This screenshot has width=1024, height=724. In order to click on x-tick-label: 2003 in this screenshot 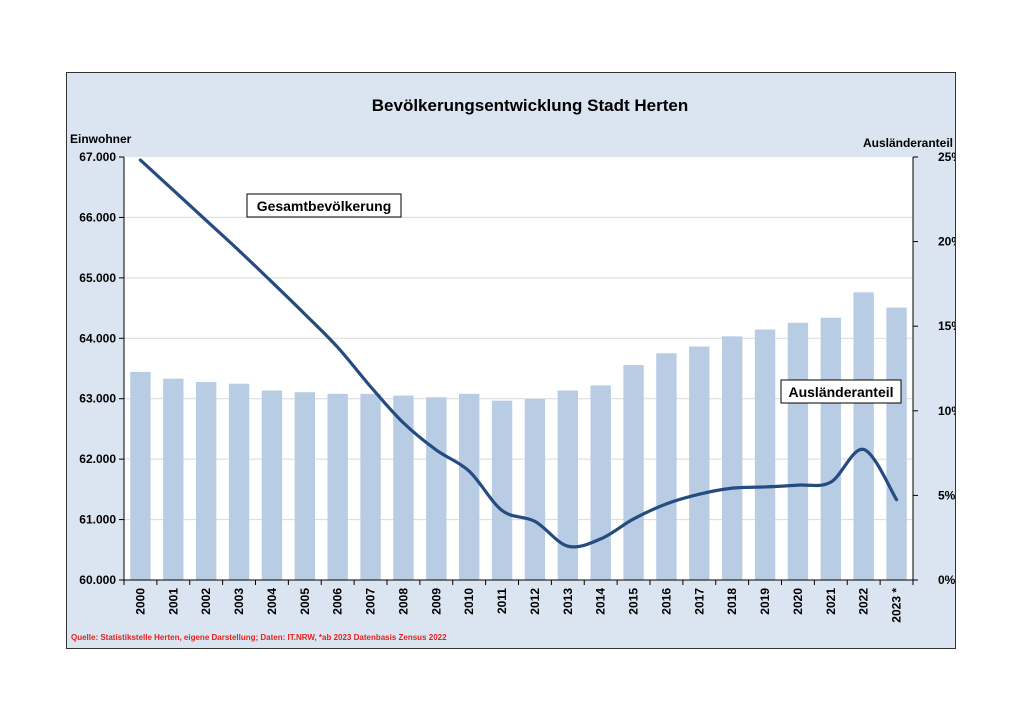, I will do `click(239, 601)`.